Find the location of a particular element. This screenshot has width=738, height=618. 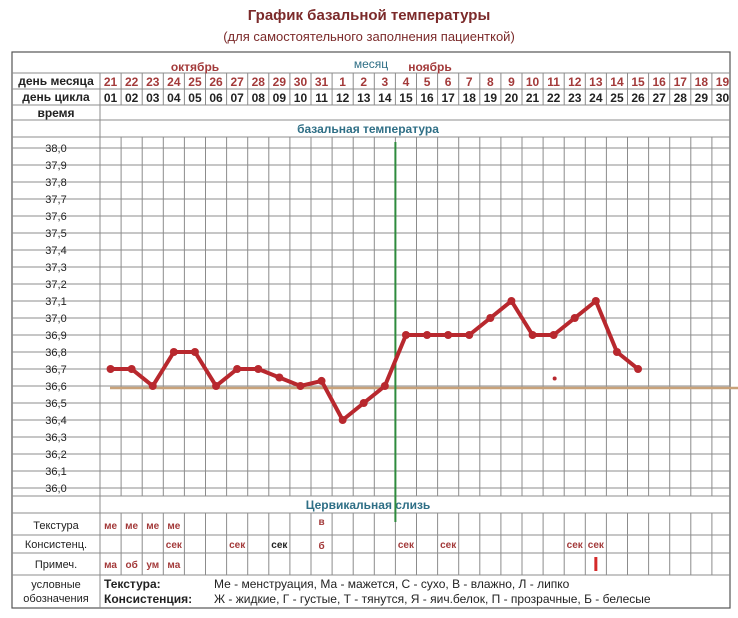

cycle-day-3: 03 is located at coordinates (153, 98).